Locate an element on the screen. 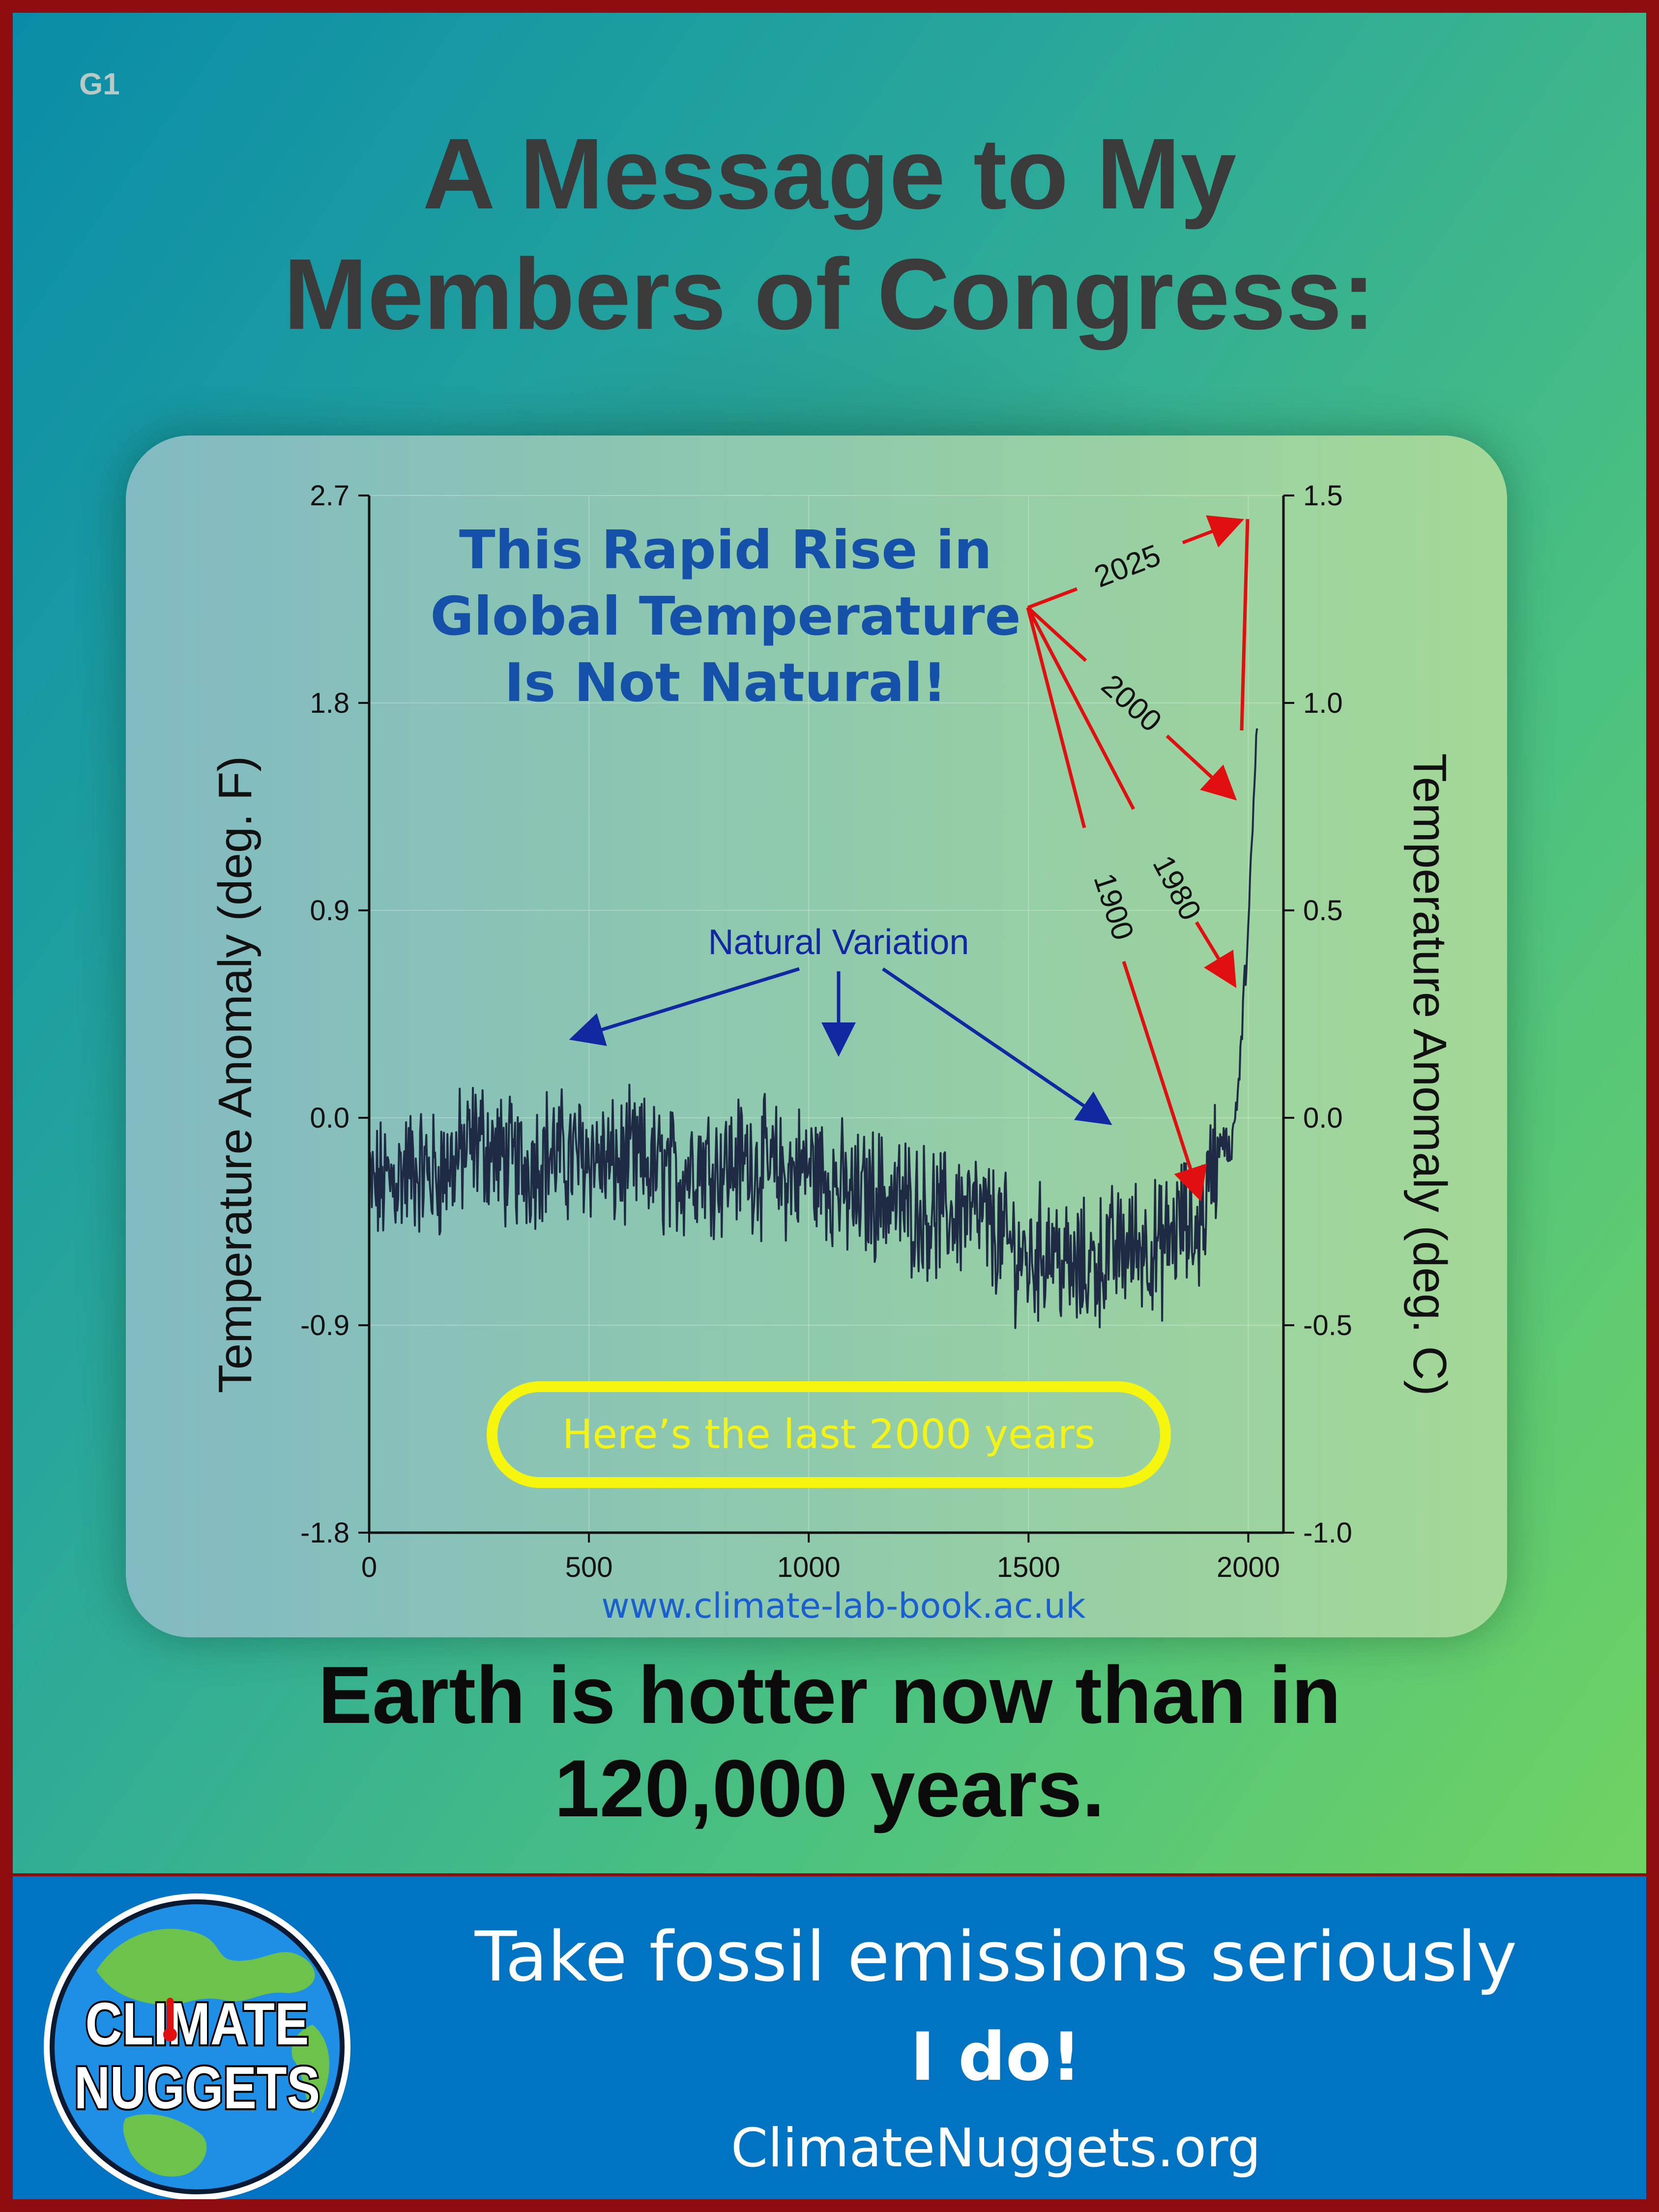 This screenshot has width=1659, height=2212. y-axis-title-left: Temperature Anomaly (deg. F) is located at coordinates (235, 1075).